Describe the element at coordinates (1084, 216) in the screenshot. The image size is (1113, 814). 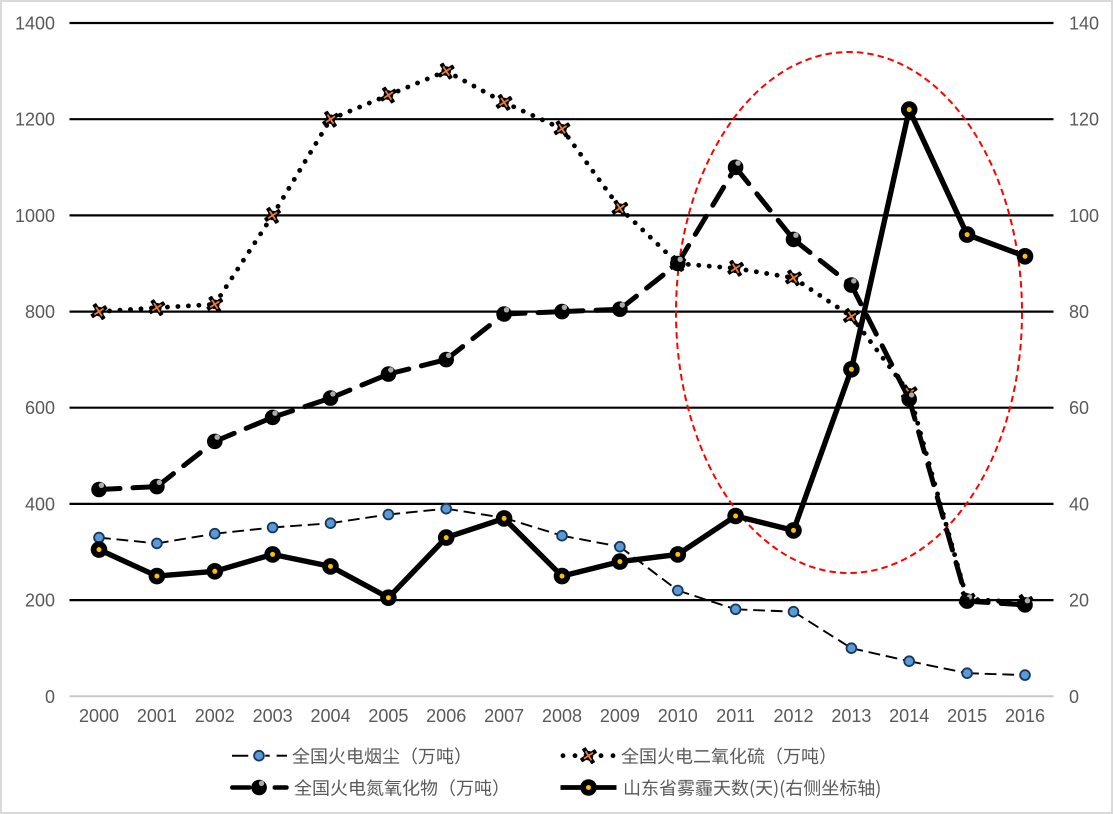
I see `svg-text: 100` at that location.